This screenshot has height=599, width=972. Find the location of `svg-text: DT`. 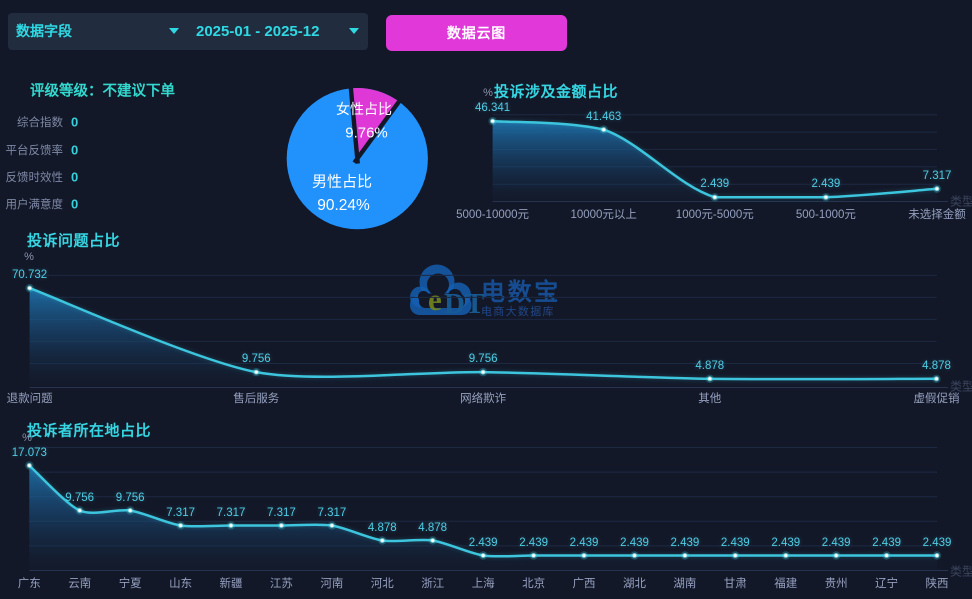

svg-text: DT is located at coordinates (464, 304).